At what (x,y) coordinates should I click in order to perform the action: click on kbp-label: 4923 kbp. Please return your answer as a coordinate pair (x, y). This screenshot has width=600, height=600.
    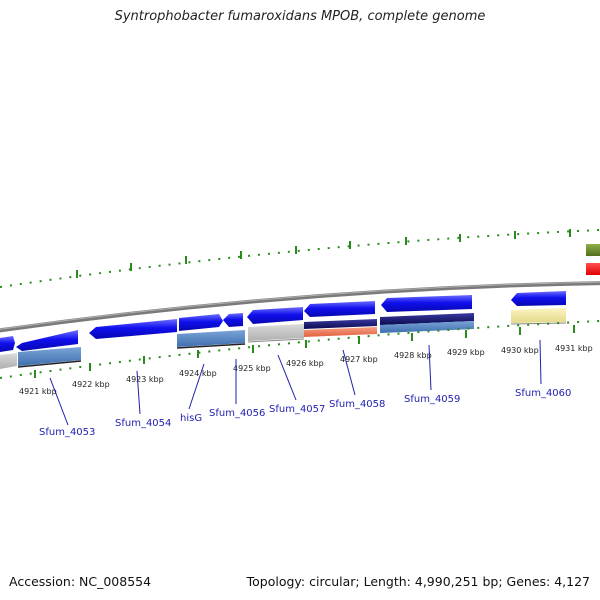
    Looking at the image, I should click on (145, 379).